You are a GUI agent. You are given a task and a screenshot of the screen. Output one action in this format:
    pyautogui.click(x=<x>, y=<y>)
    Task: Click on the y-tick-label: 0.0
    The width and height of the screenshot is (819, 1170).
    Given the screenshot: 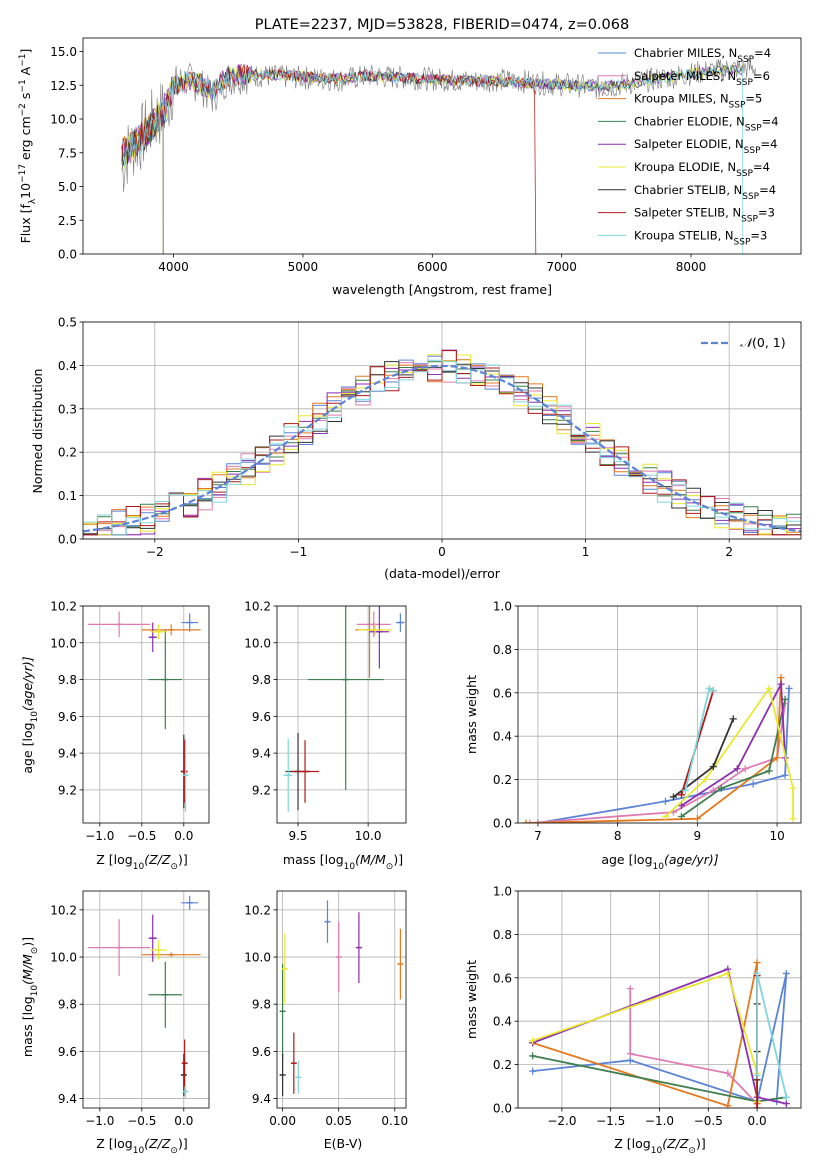 What is the action you would take?
    pyautogui.click(x=67, y=255)
    